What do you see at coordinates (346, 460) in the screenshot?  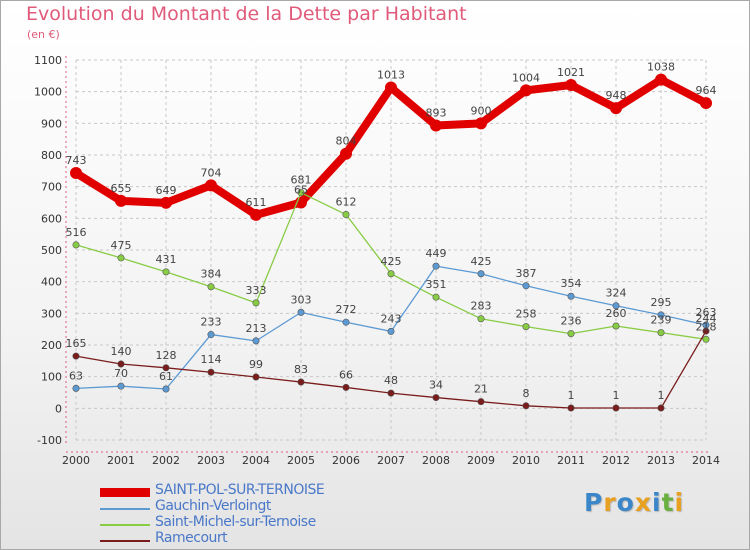 I see `x-tick-label: 2006` at bounding box center [346, 460].